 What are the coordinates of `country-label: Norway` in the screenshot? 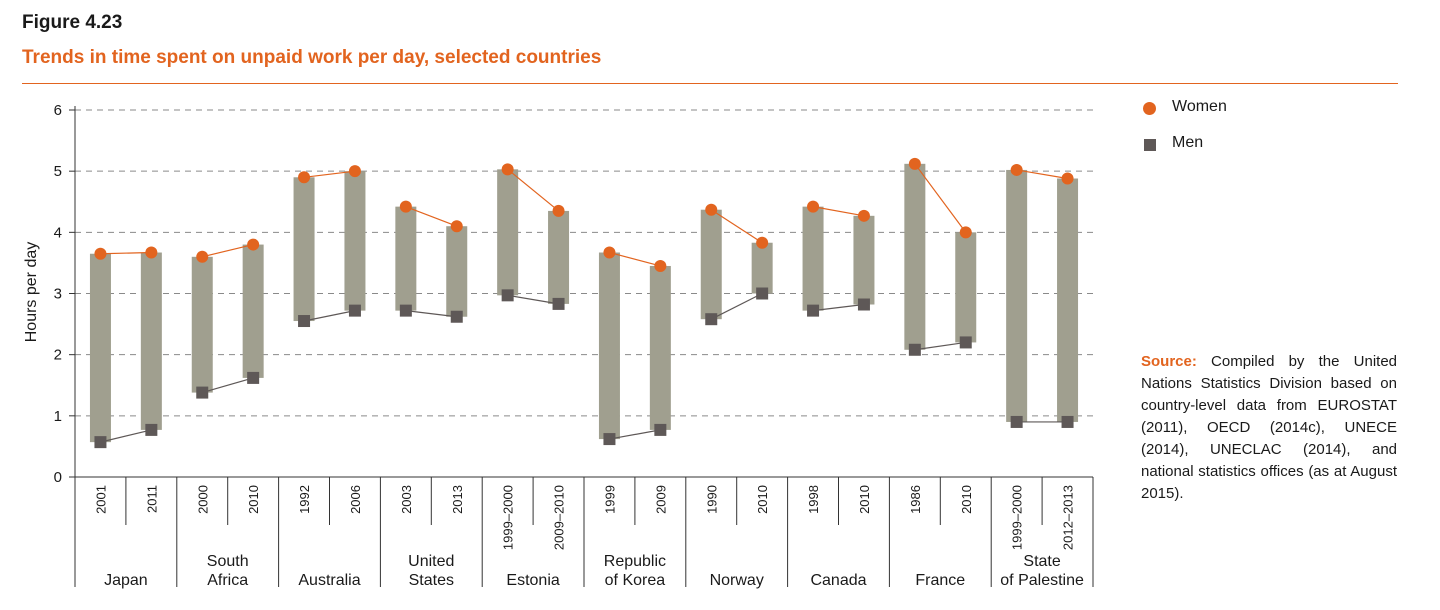 It's located at (737, 580).